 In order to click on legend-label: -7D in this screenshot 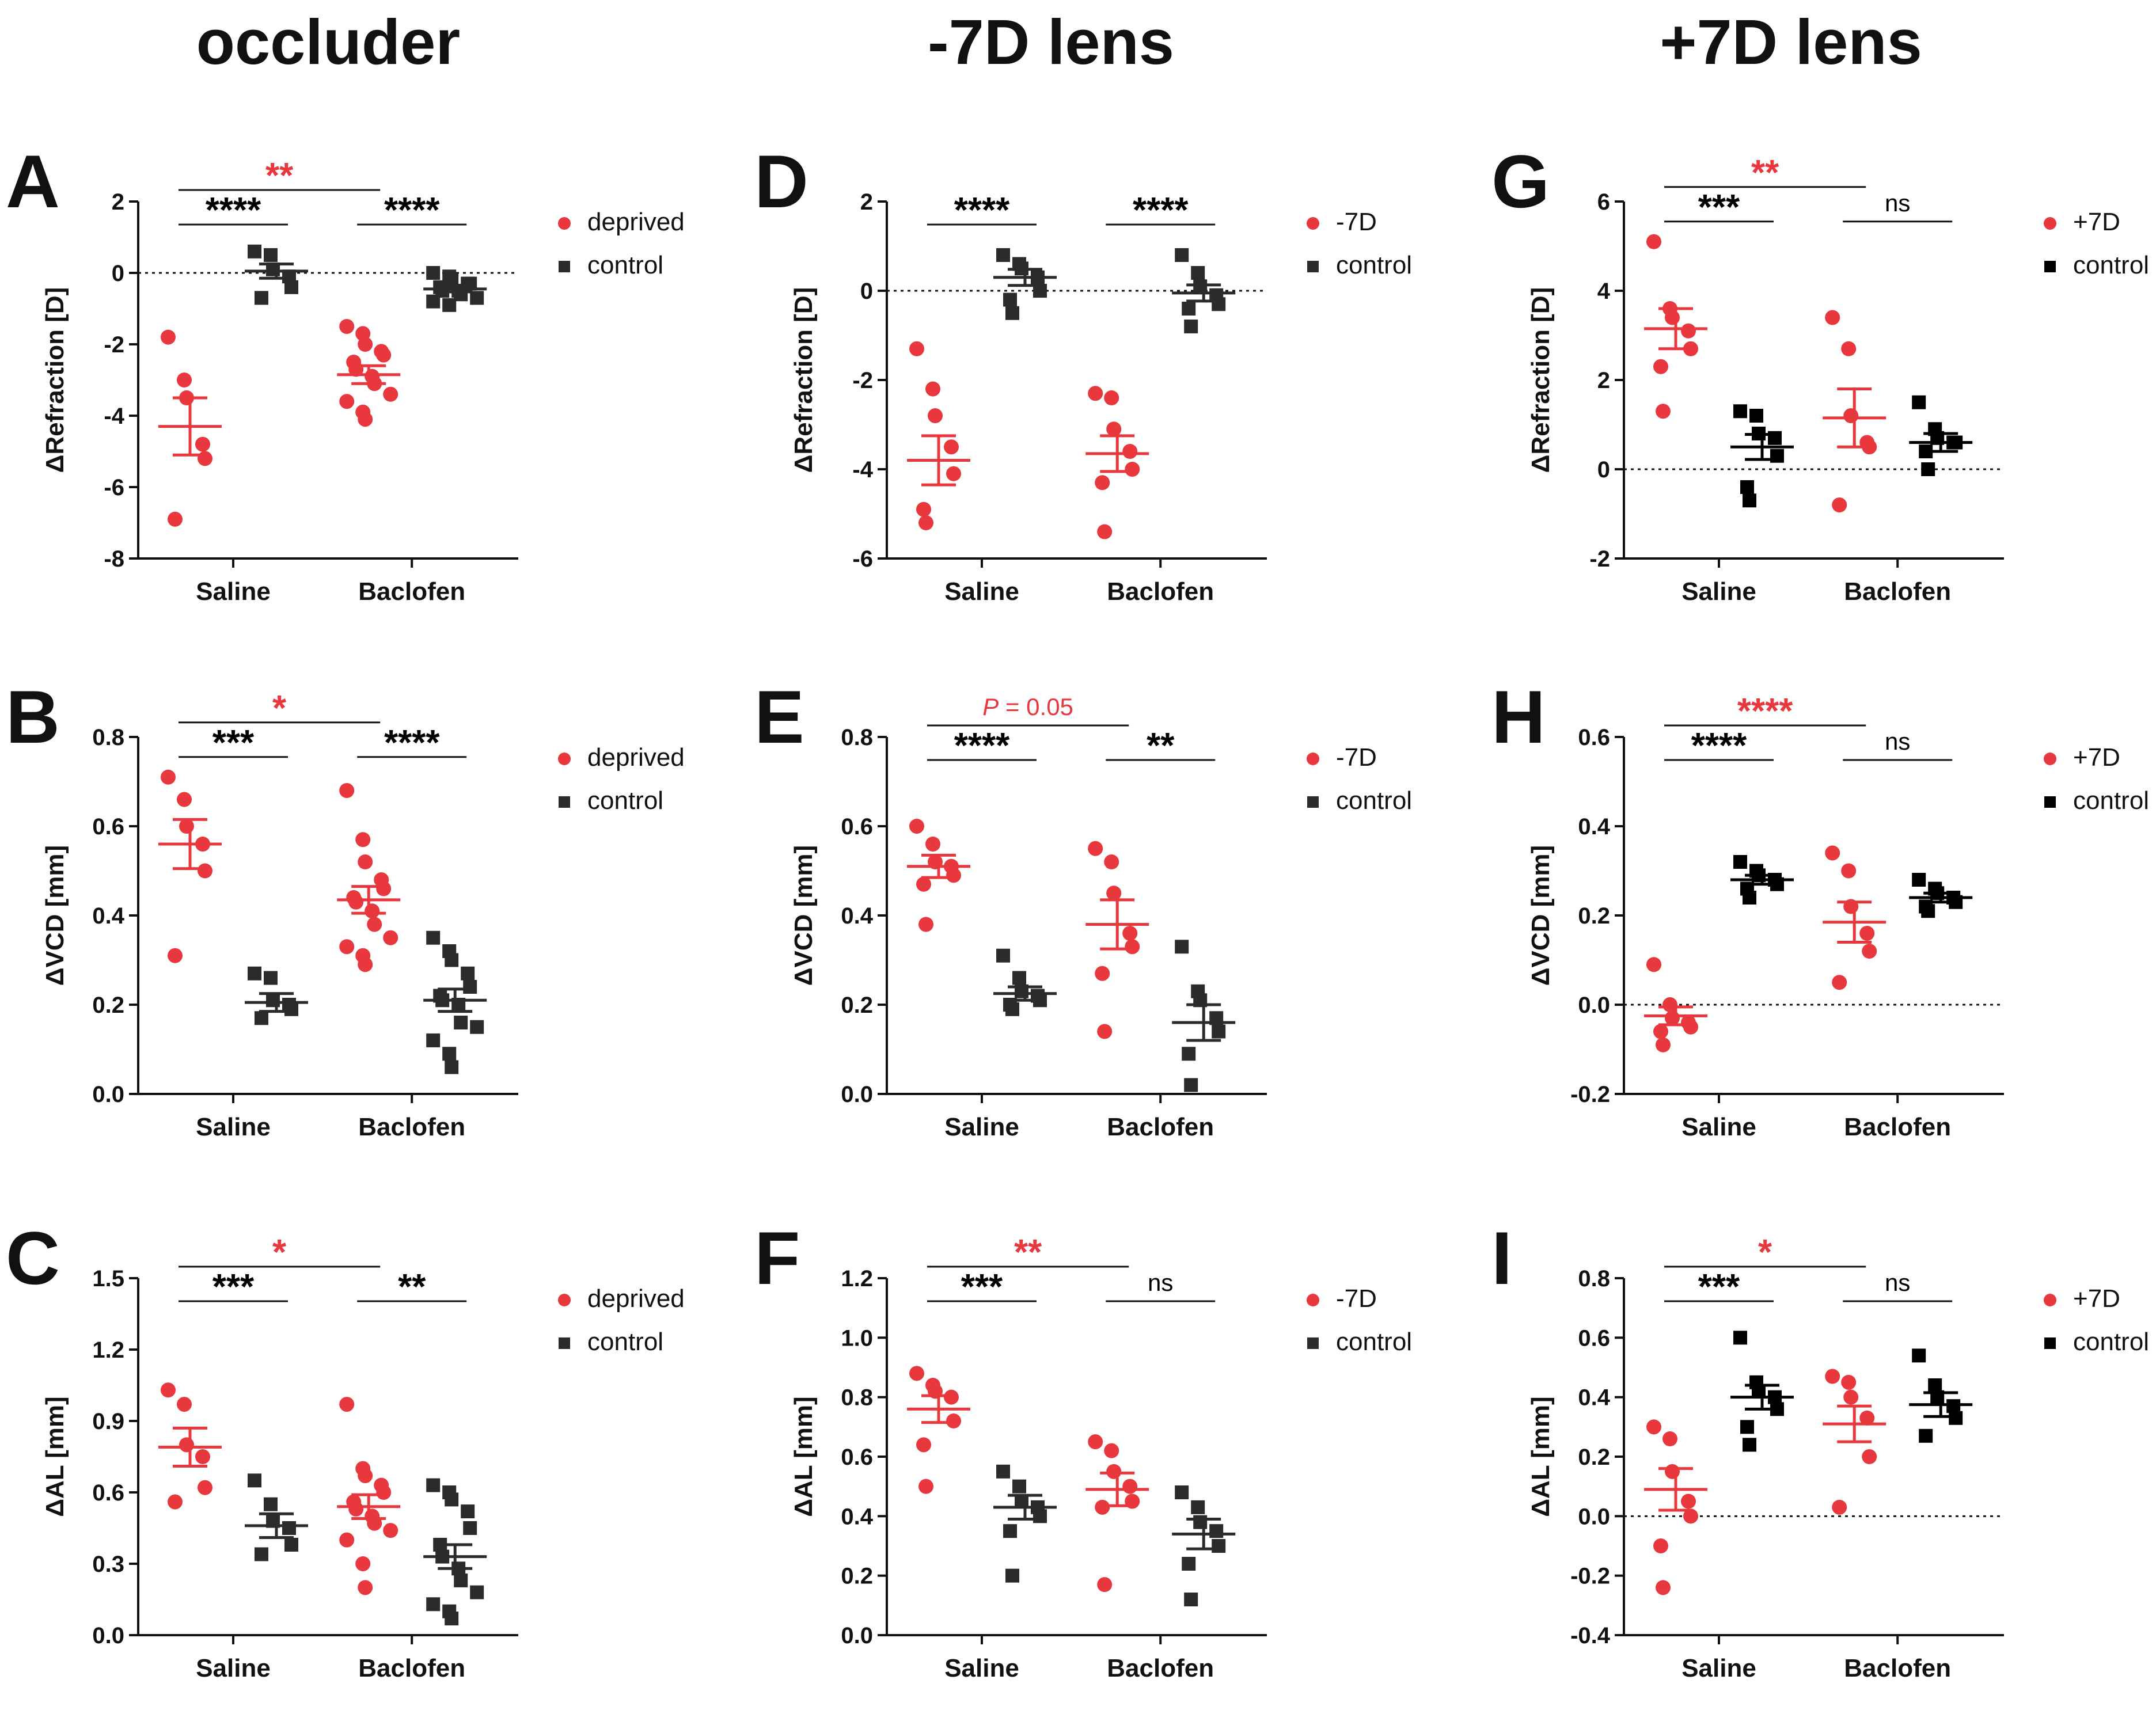, I will do `click(1356, 1299)`.